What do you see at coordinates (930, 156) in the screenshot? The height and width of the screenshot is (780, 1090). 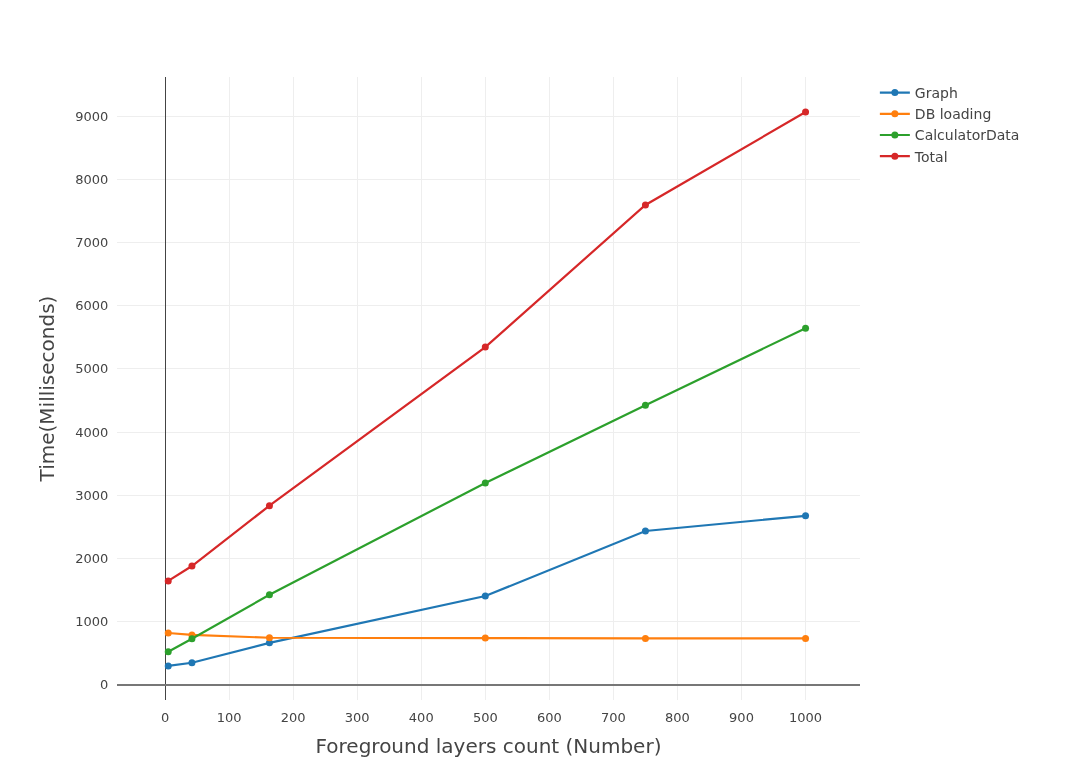 I see `legend-label: Total` at bounding box center [930, 156].